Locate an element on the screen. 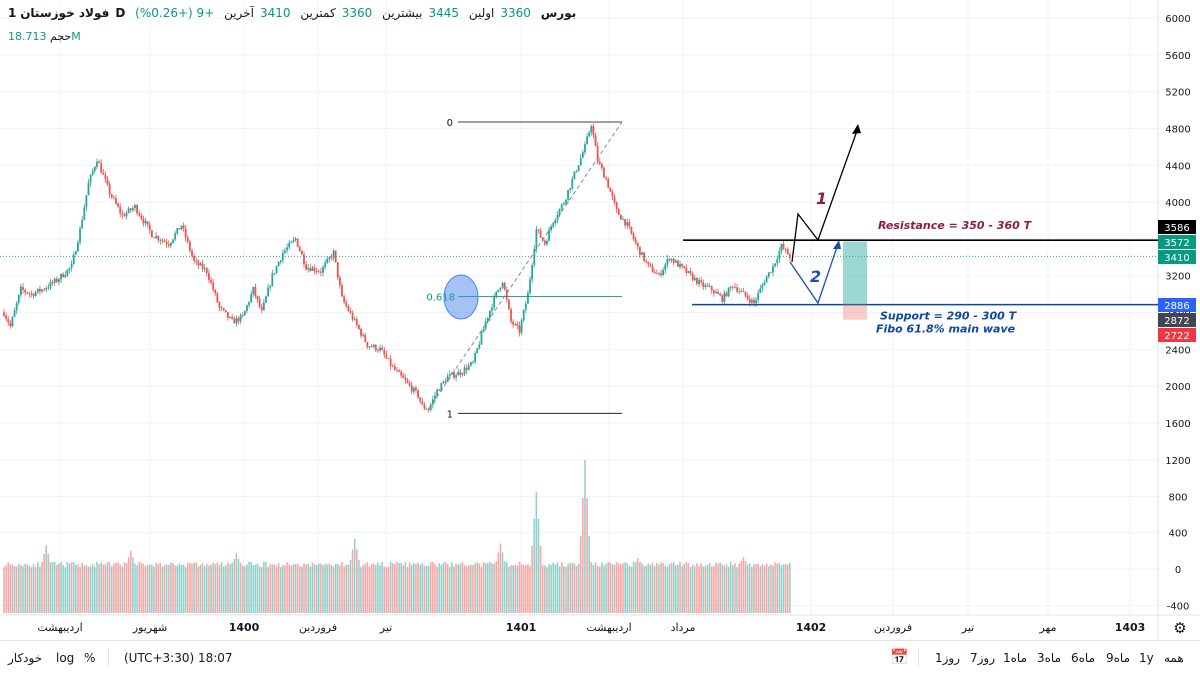 This screenshot has height=675, width=1200. time-tick-label: 1400 is located at coordinates (244, 627).